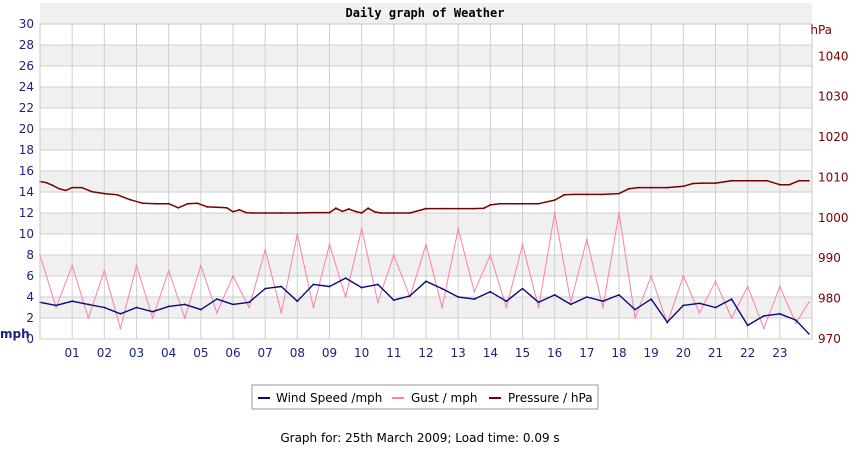 This screenshot has height=450, width=850. What do you see at coordinates (779, 353) in the screenshot?
I see `x-tick-label: 23` at bounding box center [779, 353].